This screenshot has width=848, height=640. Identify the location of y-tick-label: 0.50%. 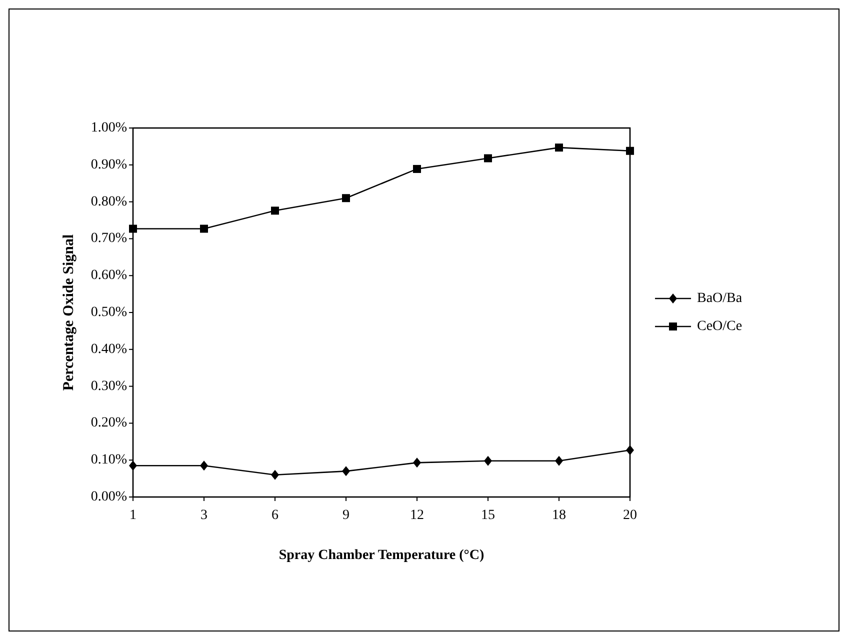
(109, 312).